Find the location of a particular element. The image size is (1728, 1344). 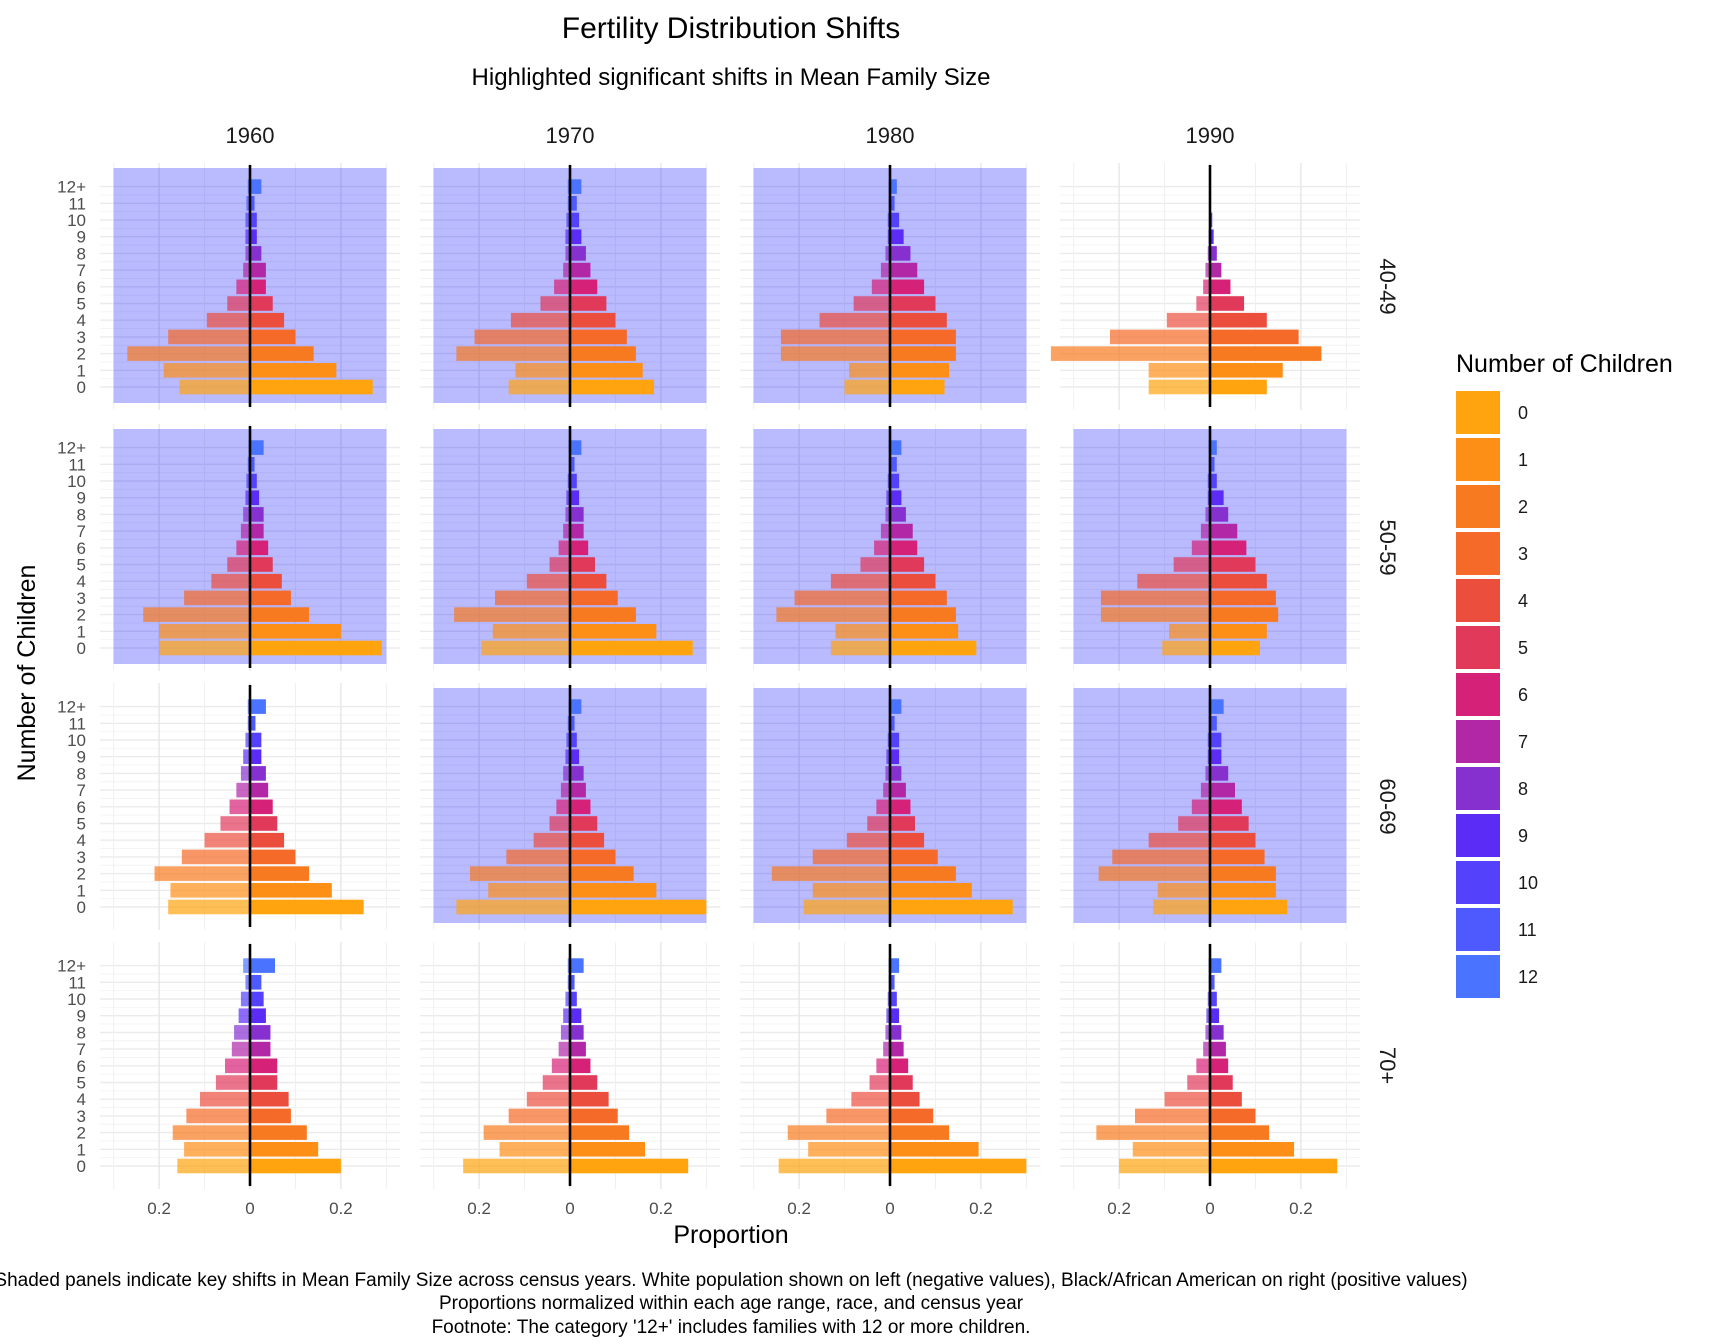

panel-1990-70+: 0.2 0 0.2 is located at coordinates (1210, 1080).